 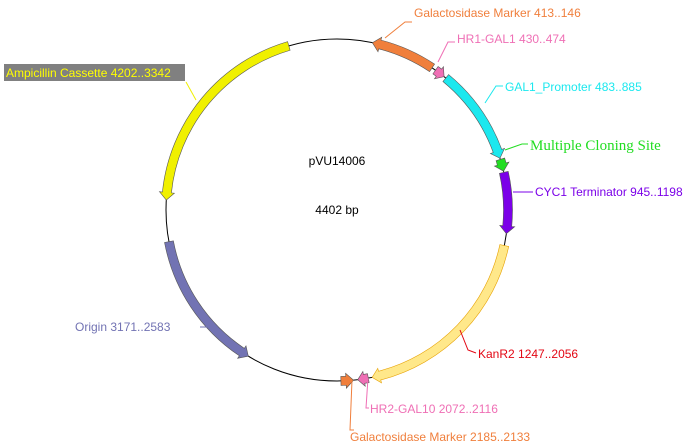 What do you see at coordinates (528, 354) in the screenshot?
I see `label-kanr2: KanR2 1247..2056` at bounding box center [528, 354].